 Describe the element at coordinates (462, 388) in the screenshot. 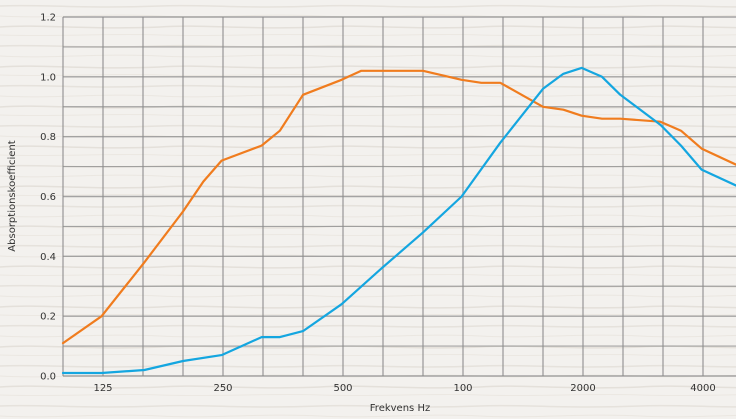

I see `x-tick-label: 100` at that location.